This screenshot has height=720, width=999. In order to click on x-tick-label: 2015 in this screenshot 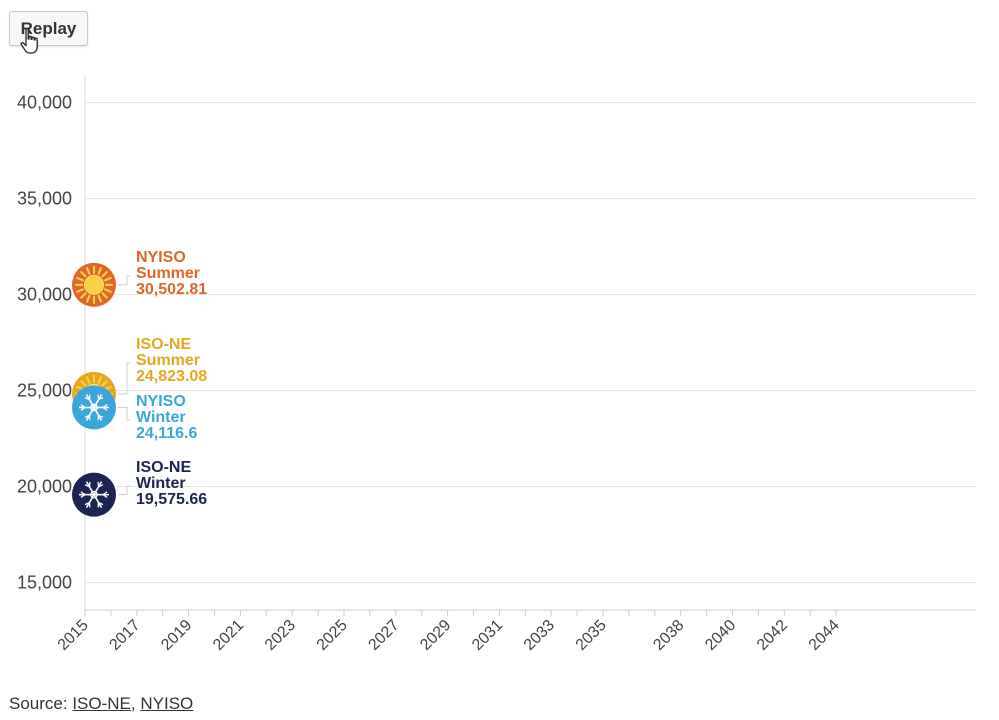, I will do `click(73, 635)`.